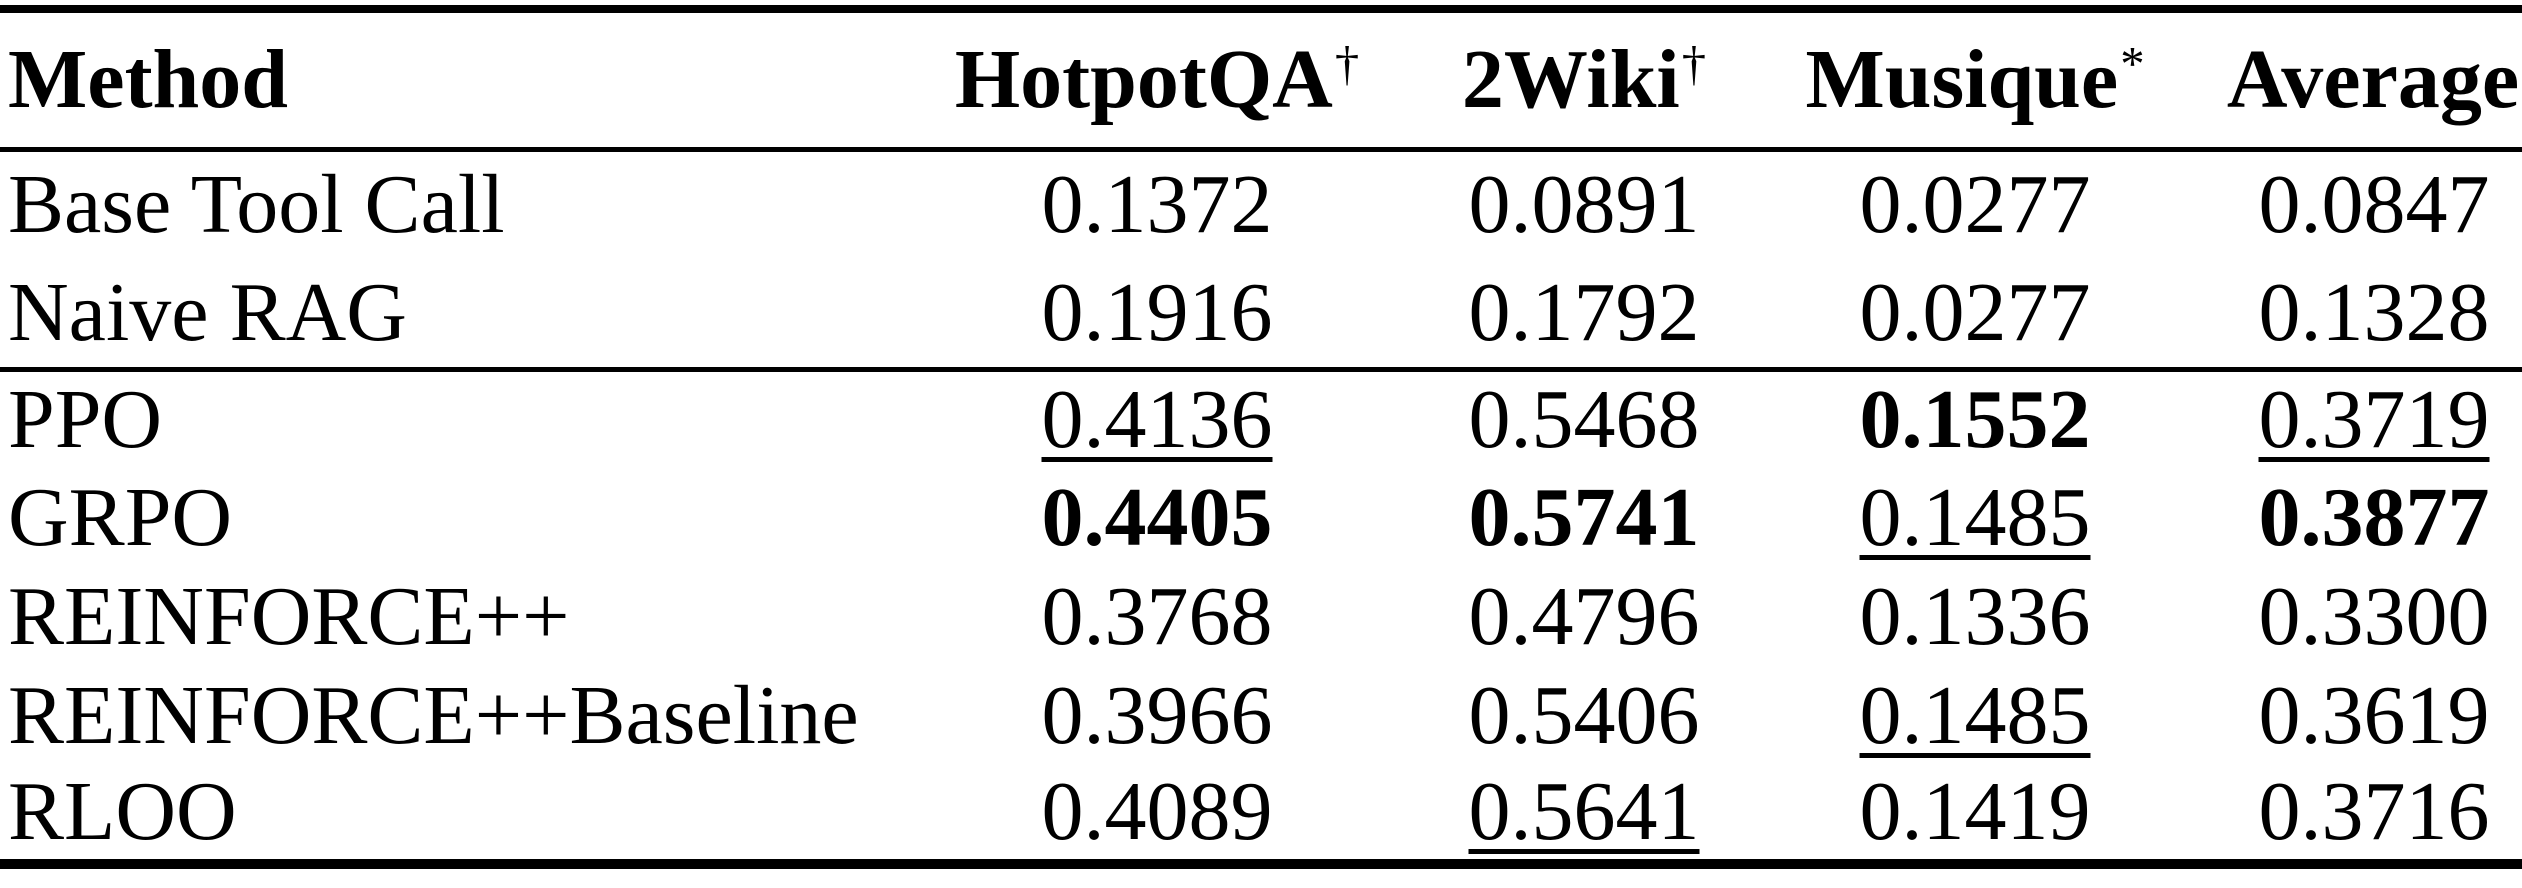  I want to click on table-row: GRPO 0.4405 0.5741 0.1485 0.3877, so click(1261, 517).